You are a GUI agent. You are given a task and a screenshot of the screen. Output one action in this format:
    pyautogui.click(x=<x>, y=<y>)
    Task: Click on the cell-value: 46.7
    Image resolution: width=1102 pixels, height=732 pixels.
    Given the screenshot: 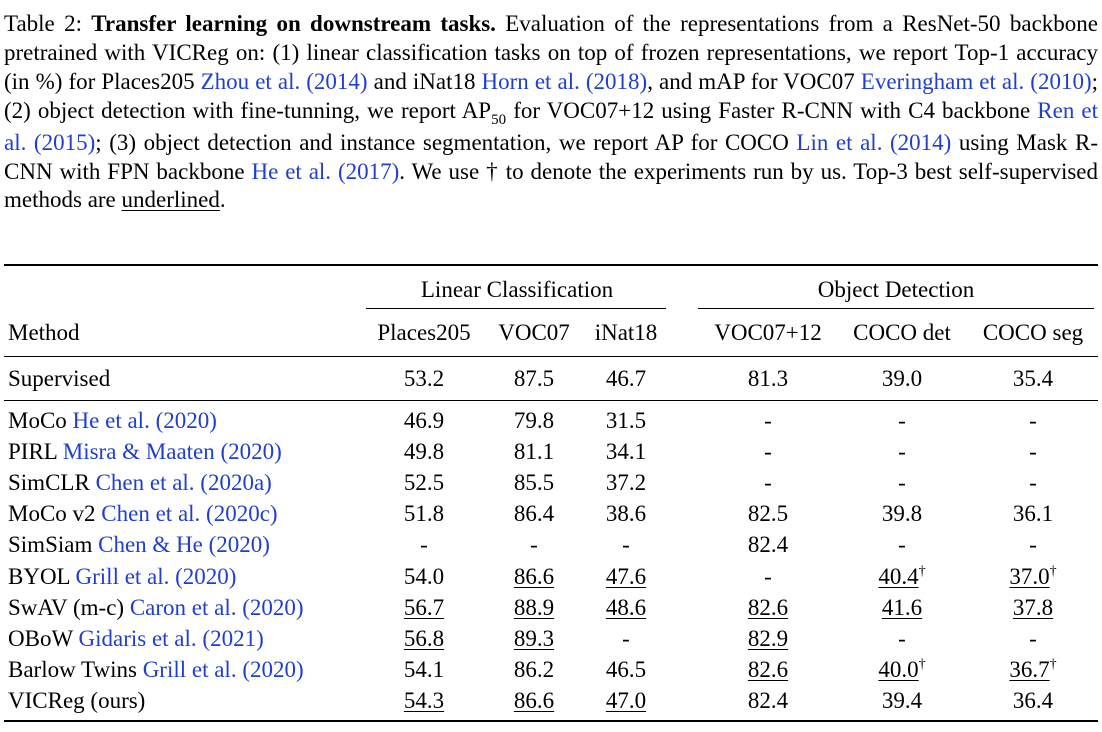 What is the action you would take?
    pyautogui.click(x=626, y=378)
    